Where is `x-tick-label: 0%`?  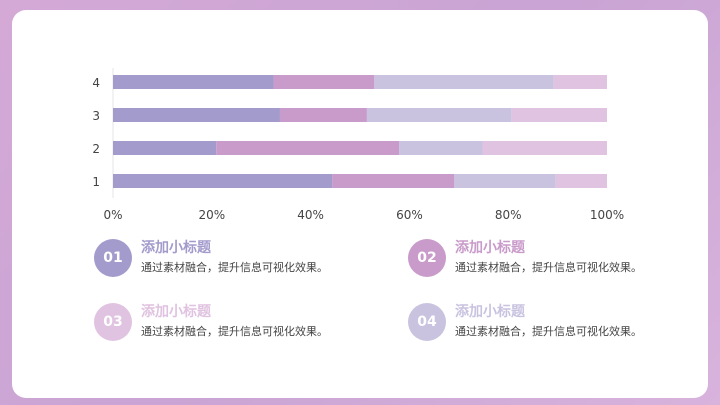 x-tick-label: 0% is located at coordinates (112, 215).